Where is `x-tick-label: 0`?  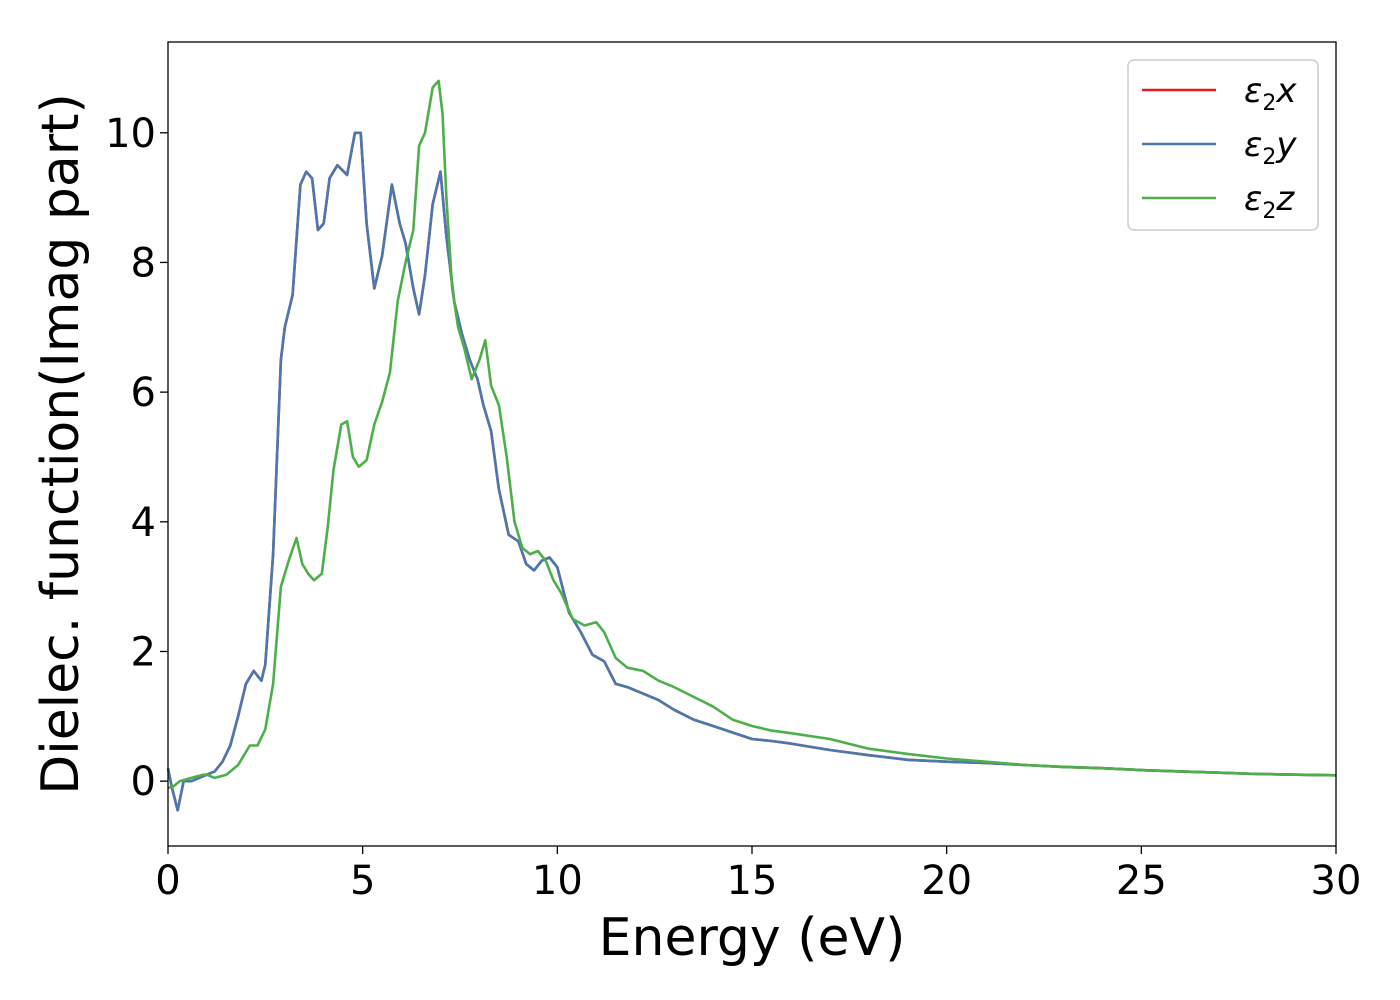
x-tick-label: 0 is located at coordinates (167, 881).